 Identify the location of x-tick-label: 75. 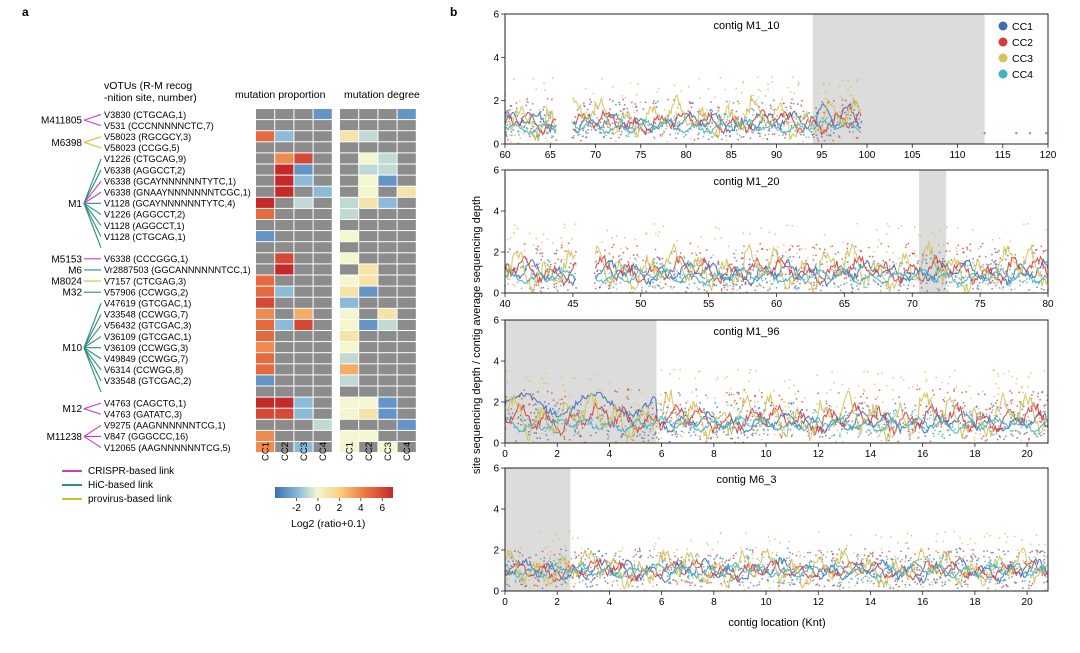
(981, 304).